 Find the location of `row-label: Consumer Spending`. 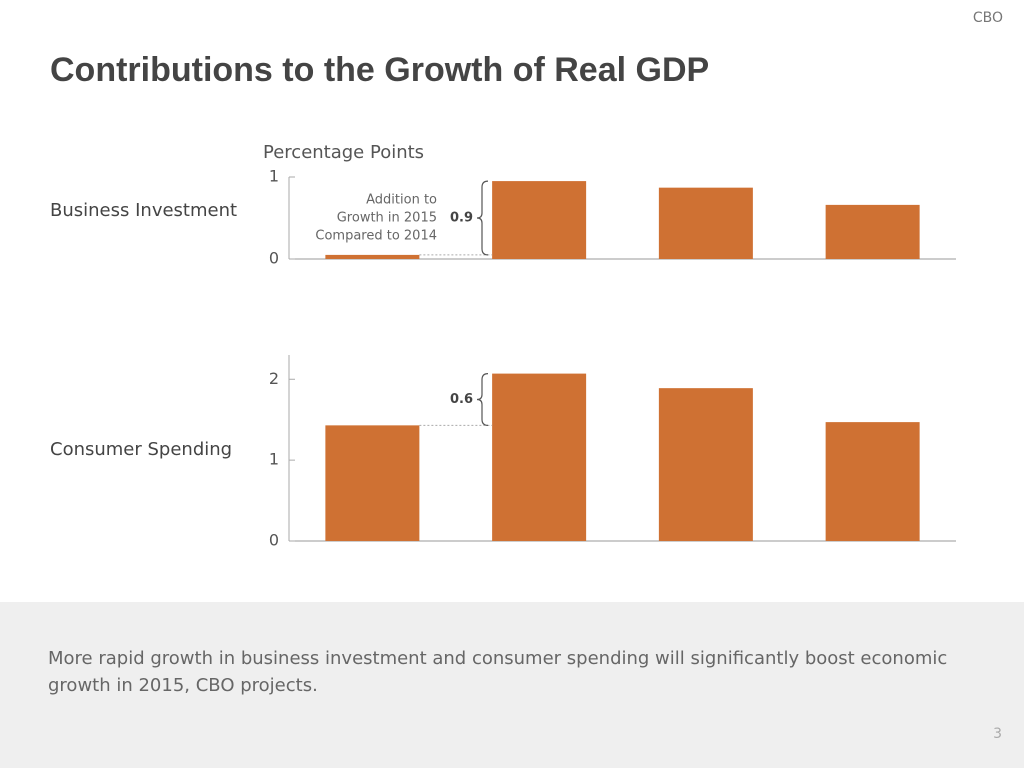

row-label: Consumer Spending is located at coordinates (141, 449).